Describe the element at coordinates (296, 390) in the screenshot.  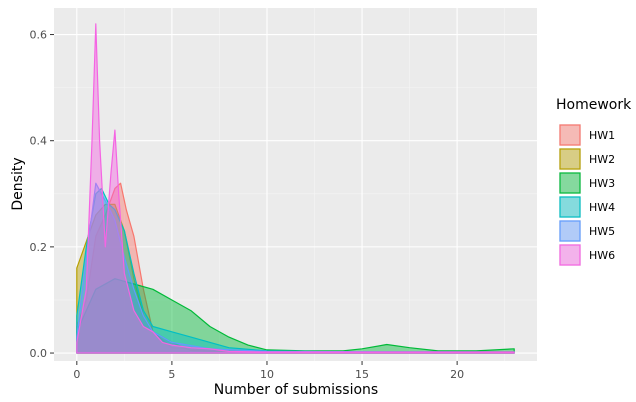
I see `x-axis-title: Number of submissions` at that location.